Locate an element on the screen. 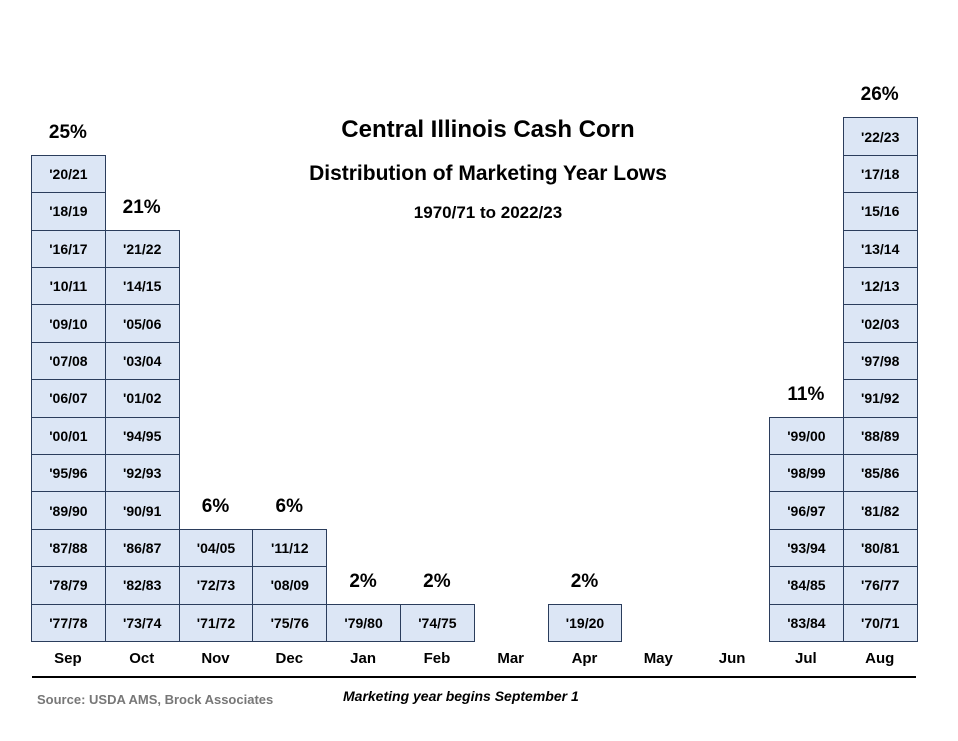 This screenshot has height=741, width=958. year-cell: '06/07 is located at coordinates (68, 398).